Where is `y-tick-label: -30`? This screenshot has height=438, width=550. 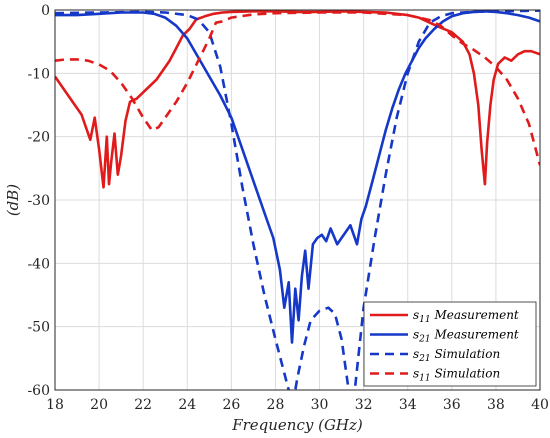
y-tick-label: -30 is located at coordinates (38, 201).